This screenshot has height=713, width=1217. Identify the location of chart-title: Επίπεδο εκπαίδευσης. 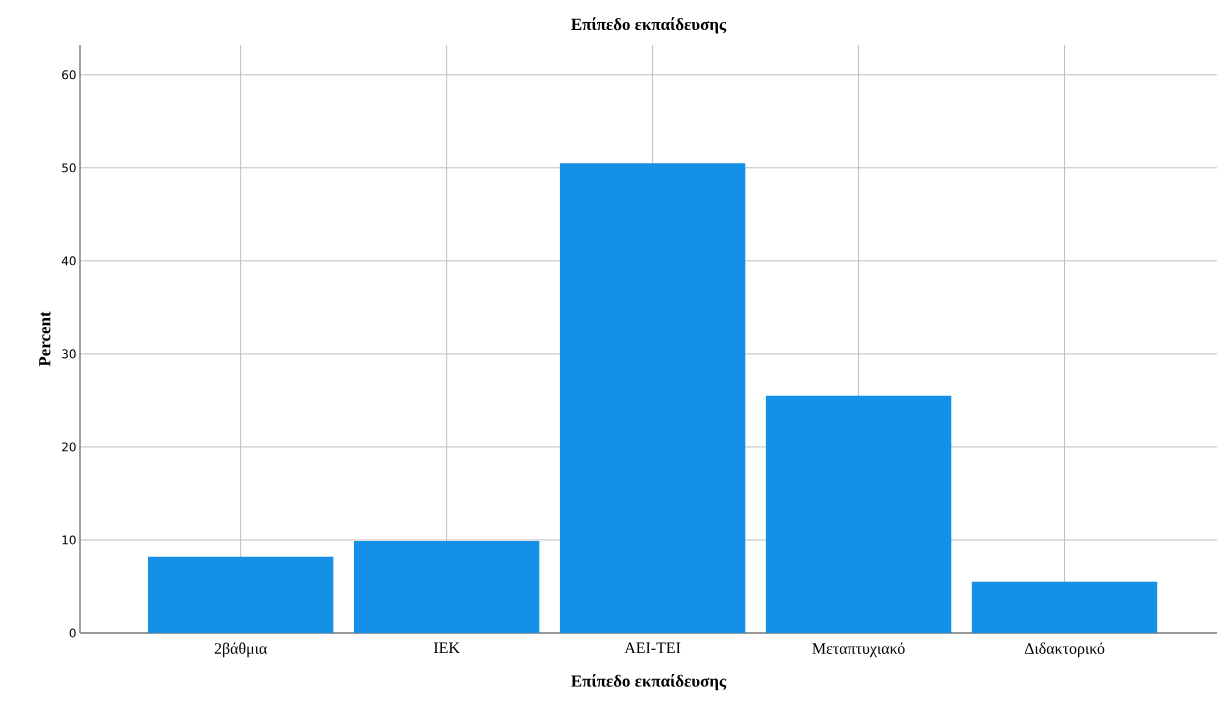
(649, 25).